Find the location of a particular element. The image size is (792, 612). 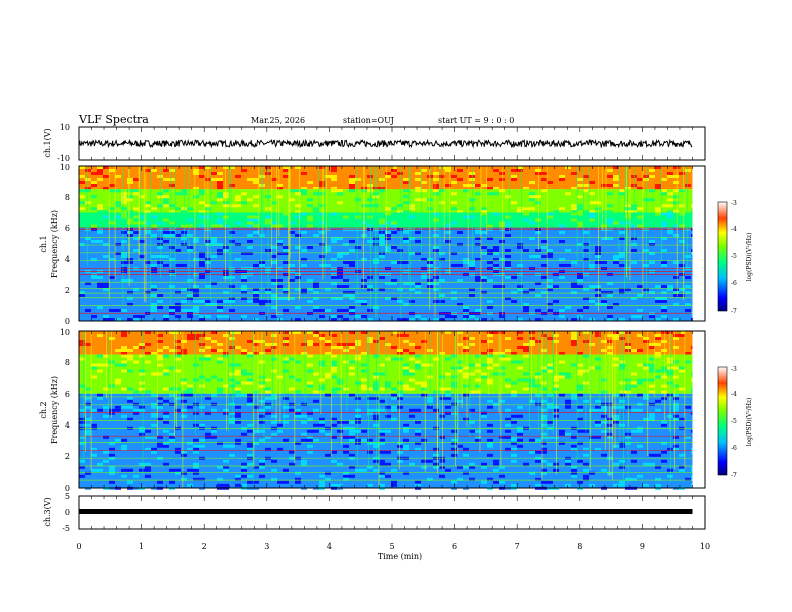

ch1-cb-label: log(PSD)(V²/Hz) is located at coordinates (749, 257).